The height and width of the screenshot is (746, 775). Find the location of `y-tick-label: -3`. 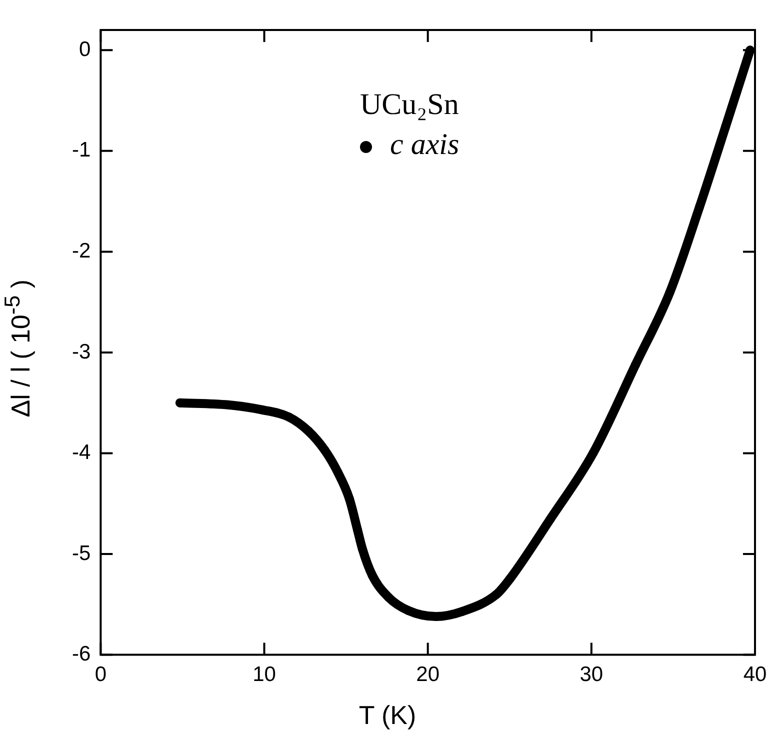

y-tick-label: -3 is located at coordinates (81, 352).